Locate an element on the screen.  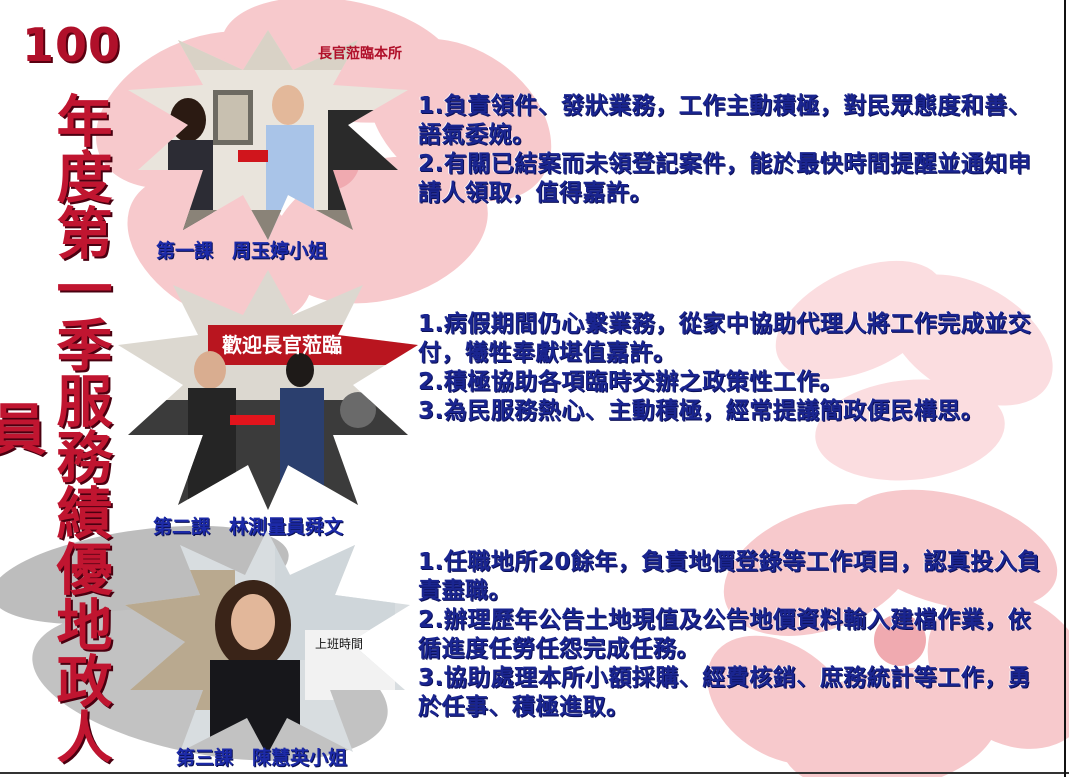
description-1-line-2: 2.有關已結案而未領登記案件，能於最快時間提醒並通知申請人領取，值得嘉許。 is located at coordinates (725, 178).